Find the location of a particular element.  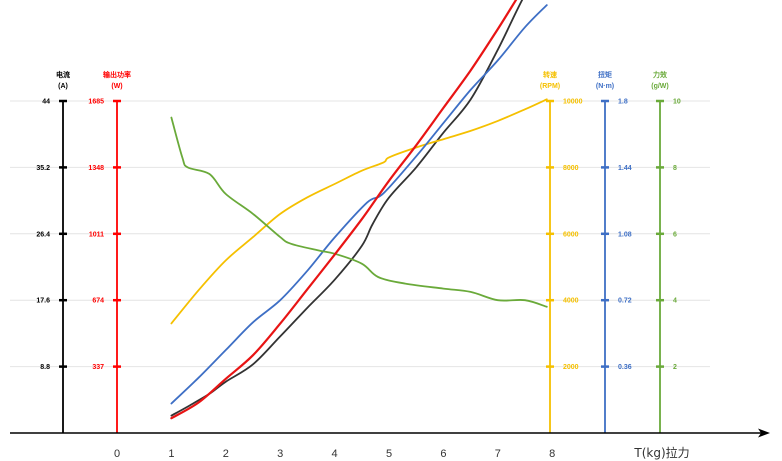

speed-axis-name: 转速 is located at coordinates (550, 74).